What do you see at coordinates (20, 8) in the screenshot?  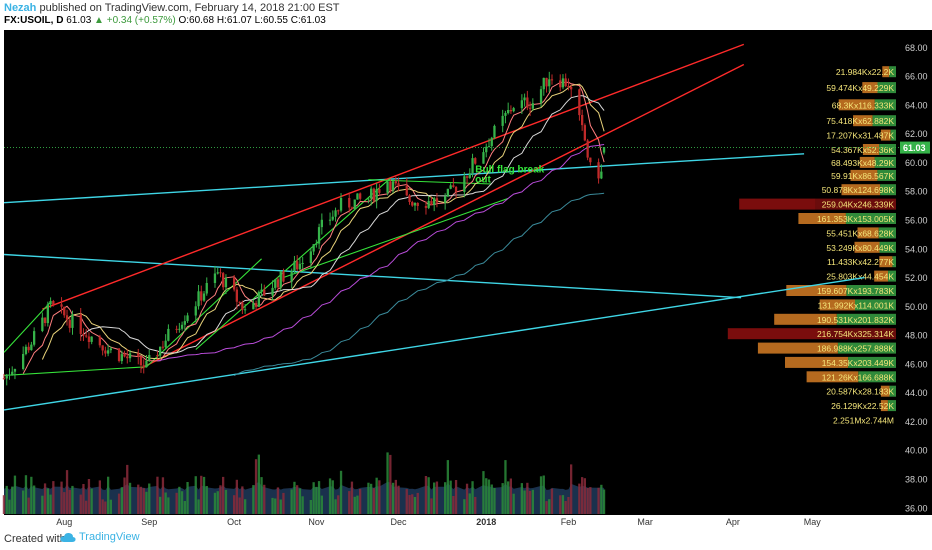 I see `author-link: Nezah` at bounding box center [20, 8].